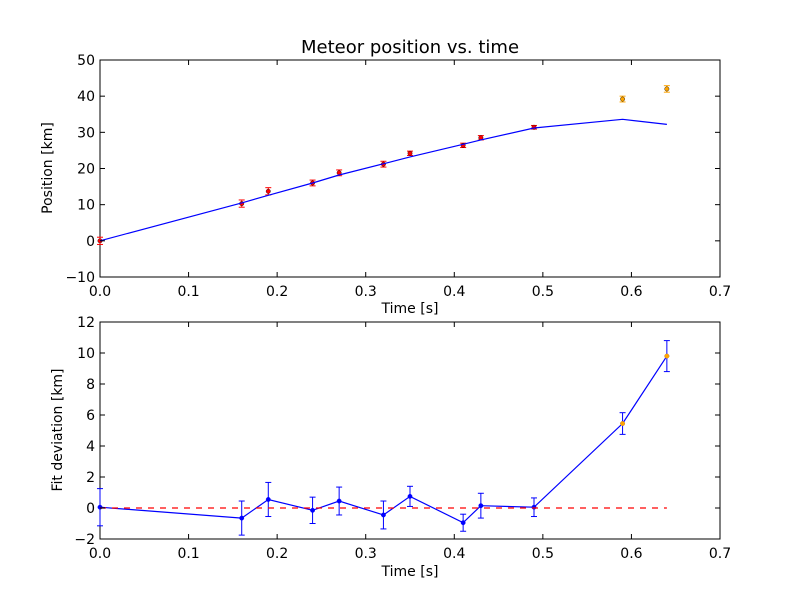 Image resolution: width=800 pixels, height=600 pixels. Describe the element at coordinates (90, 447) in the screenshot. I see `y-tick-label: 4` at that location.